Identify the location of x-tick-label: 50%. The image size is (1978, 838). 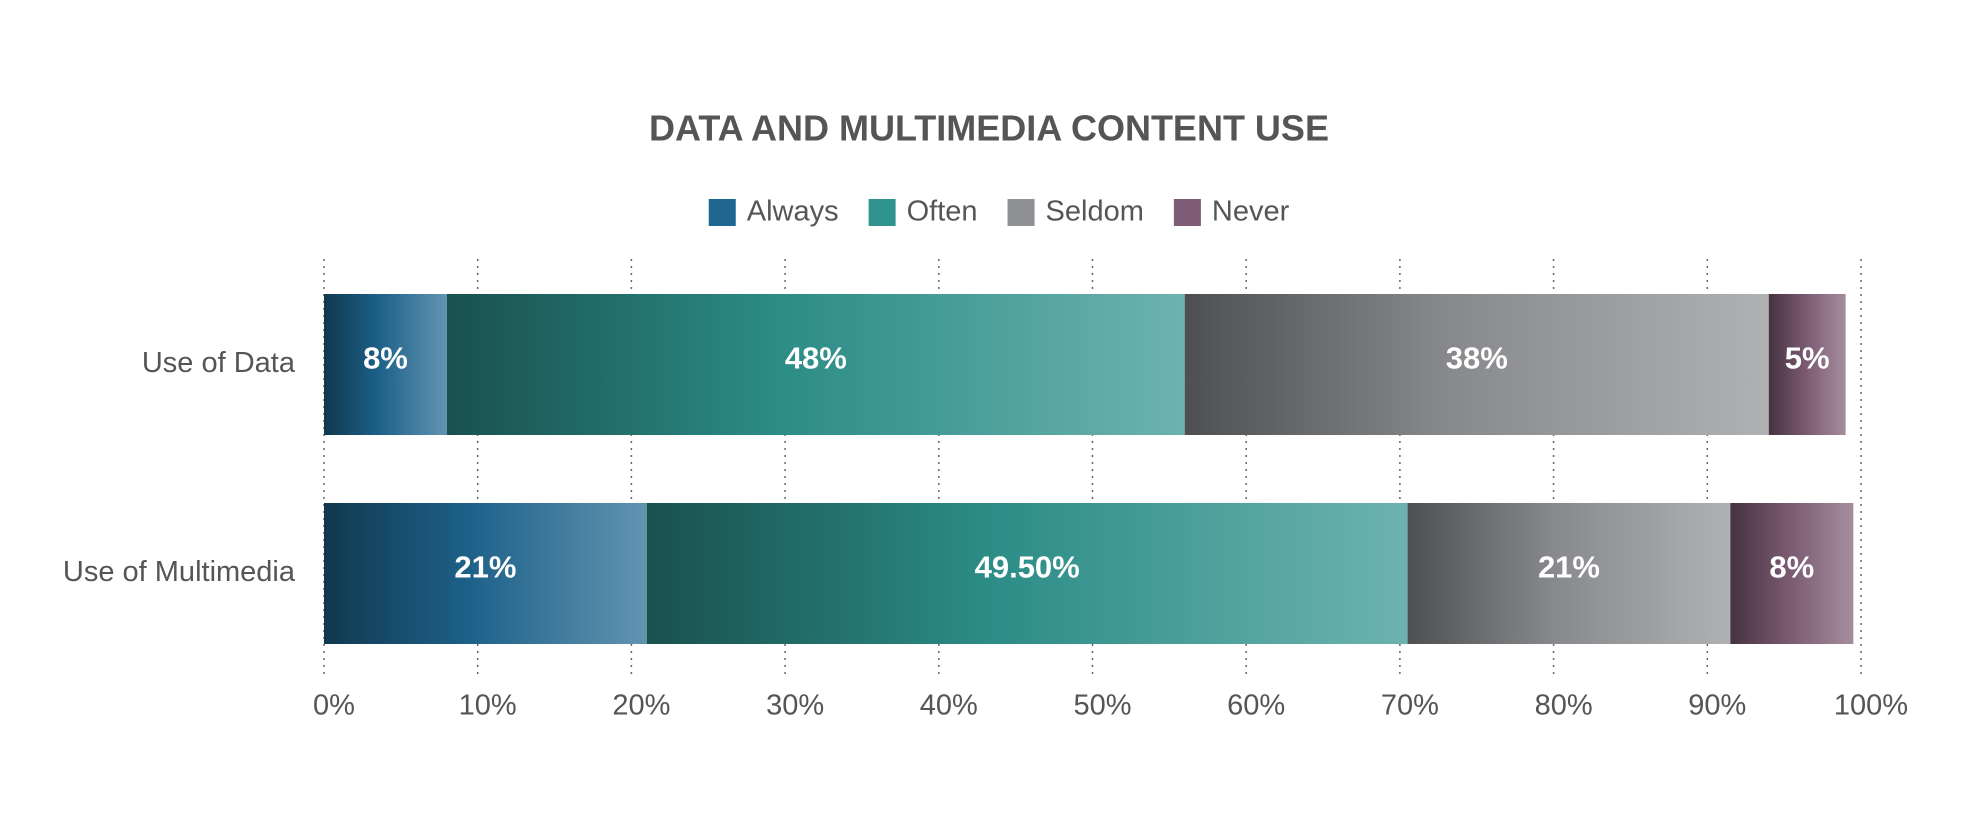
(1102, 706).